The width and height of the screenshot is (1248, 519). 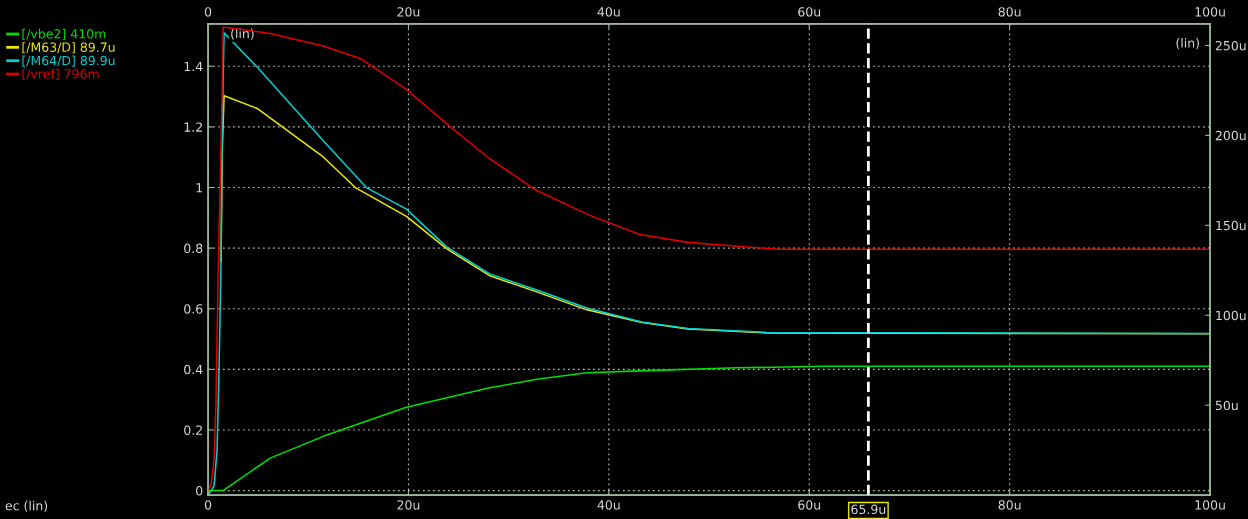 What do you see at coordinates (68, 48) in the screenshot?
I see `legend-label: [/M63/D] 89.7u` at bounding box center [68, 48].